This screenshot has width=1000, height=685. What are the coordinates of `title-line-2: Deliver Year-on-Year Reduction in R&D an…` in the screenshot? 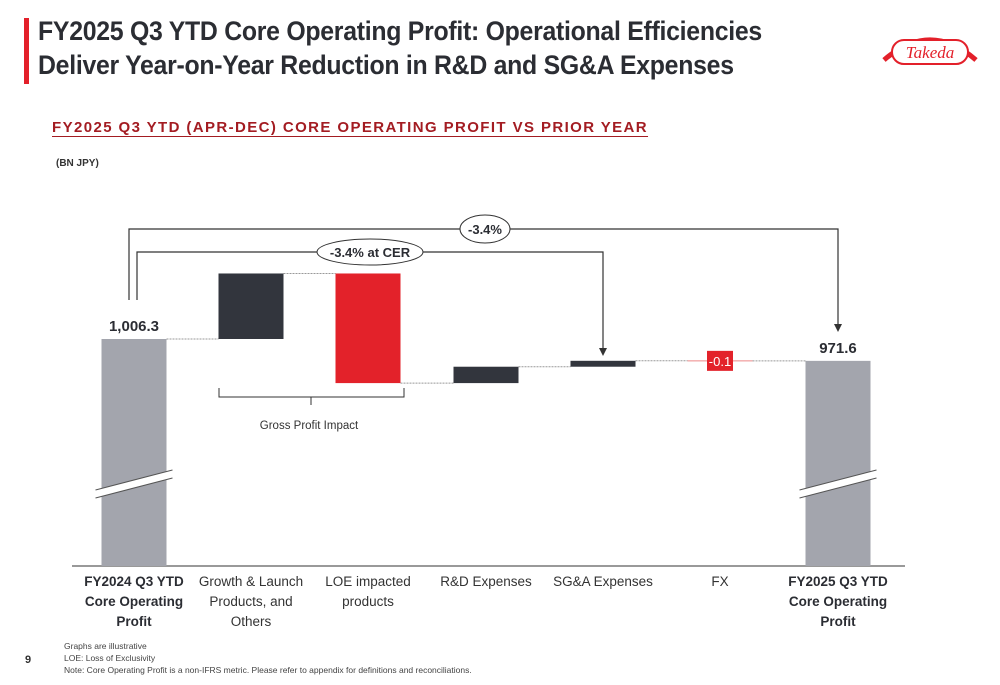 It's located at (386, 65).